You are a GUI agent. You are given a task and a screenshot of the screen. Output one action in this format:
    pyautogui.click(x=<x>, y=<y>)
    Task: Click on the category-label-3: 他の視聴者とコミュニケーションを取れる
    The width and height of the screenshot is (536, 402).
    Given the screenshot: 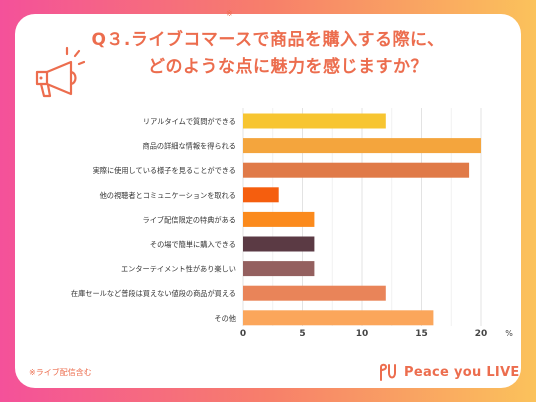 What is the action you would take?
    pyautogui.click(x=168, y=195)
    